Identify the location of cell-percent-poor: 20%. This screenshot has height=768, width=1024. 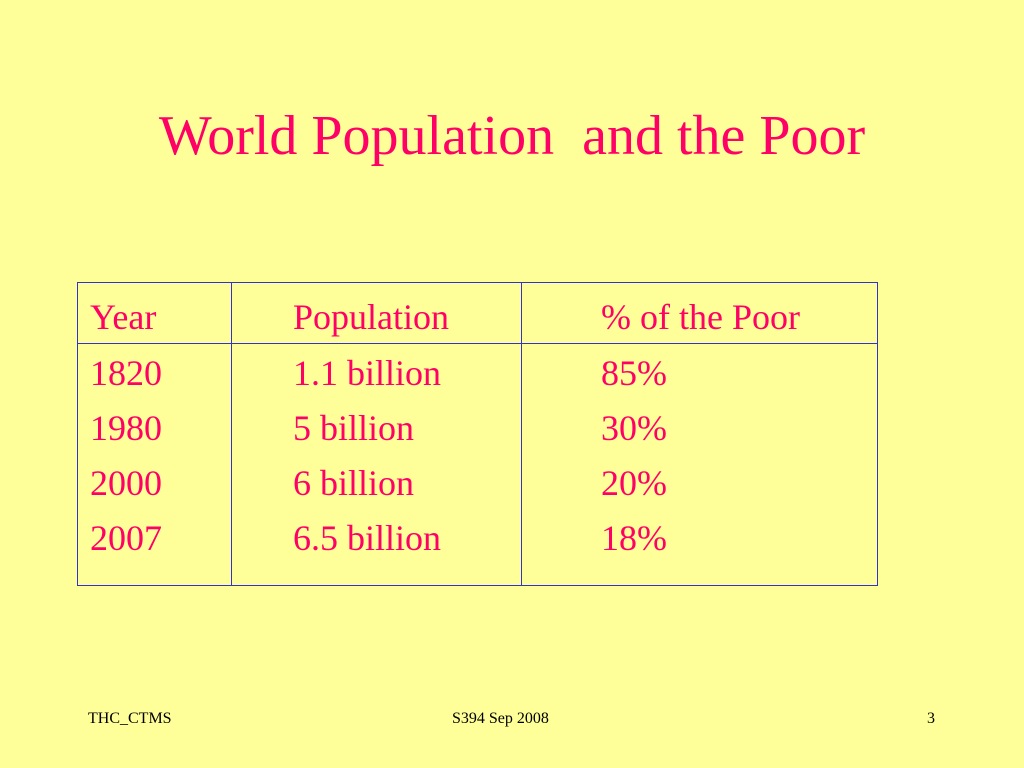
(634, 483).